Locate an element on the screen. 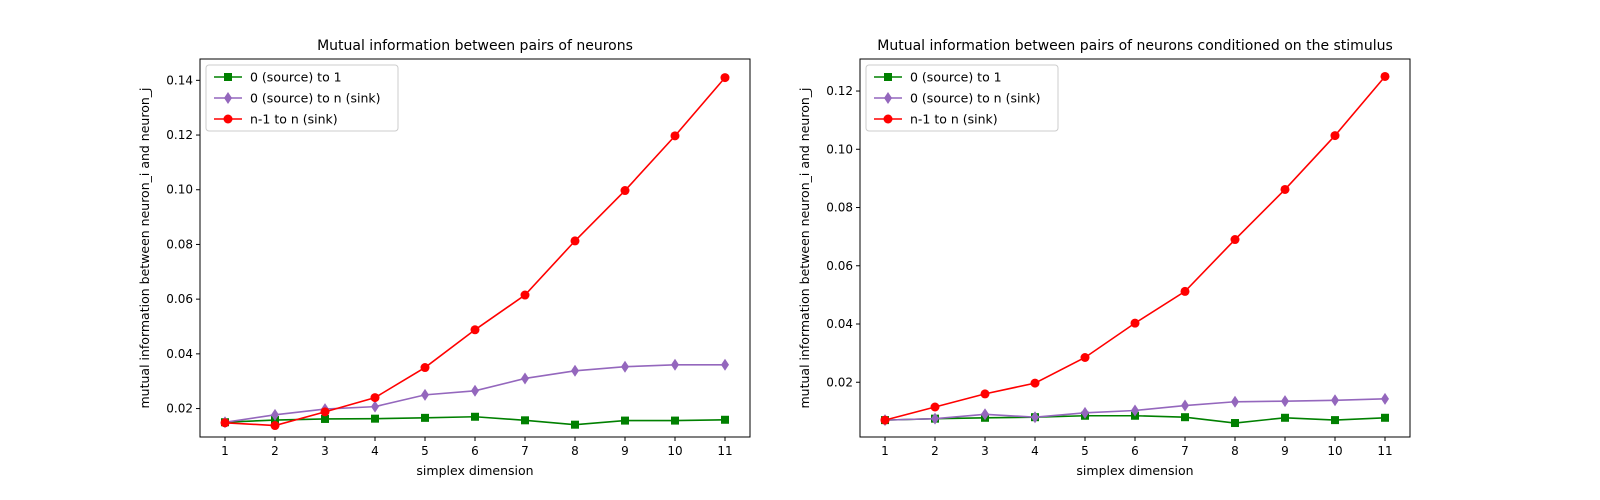  y-tick-label: 0.10 is located at coordinates (179, 190).